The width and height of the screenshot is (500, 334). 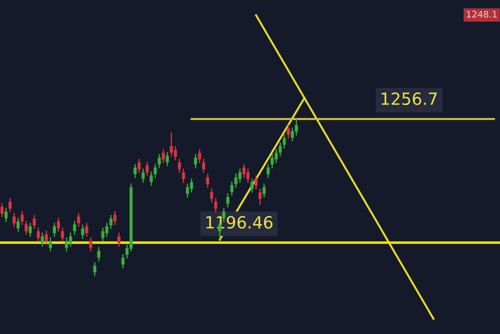 What do you see at coordinates (409, 99) in the screenshot?
I see `text: 1256.7` at bounding box center [409, 99].